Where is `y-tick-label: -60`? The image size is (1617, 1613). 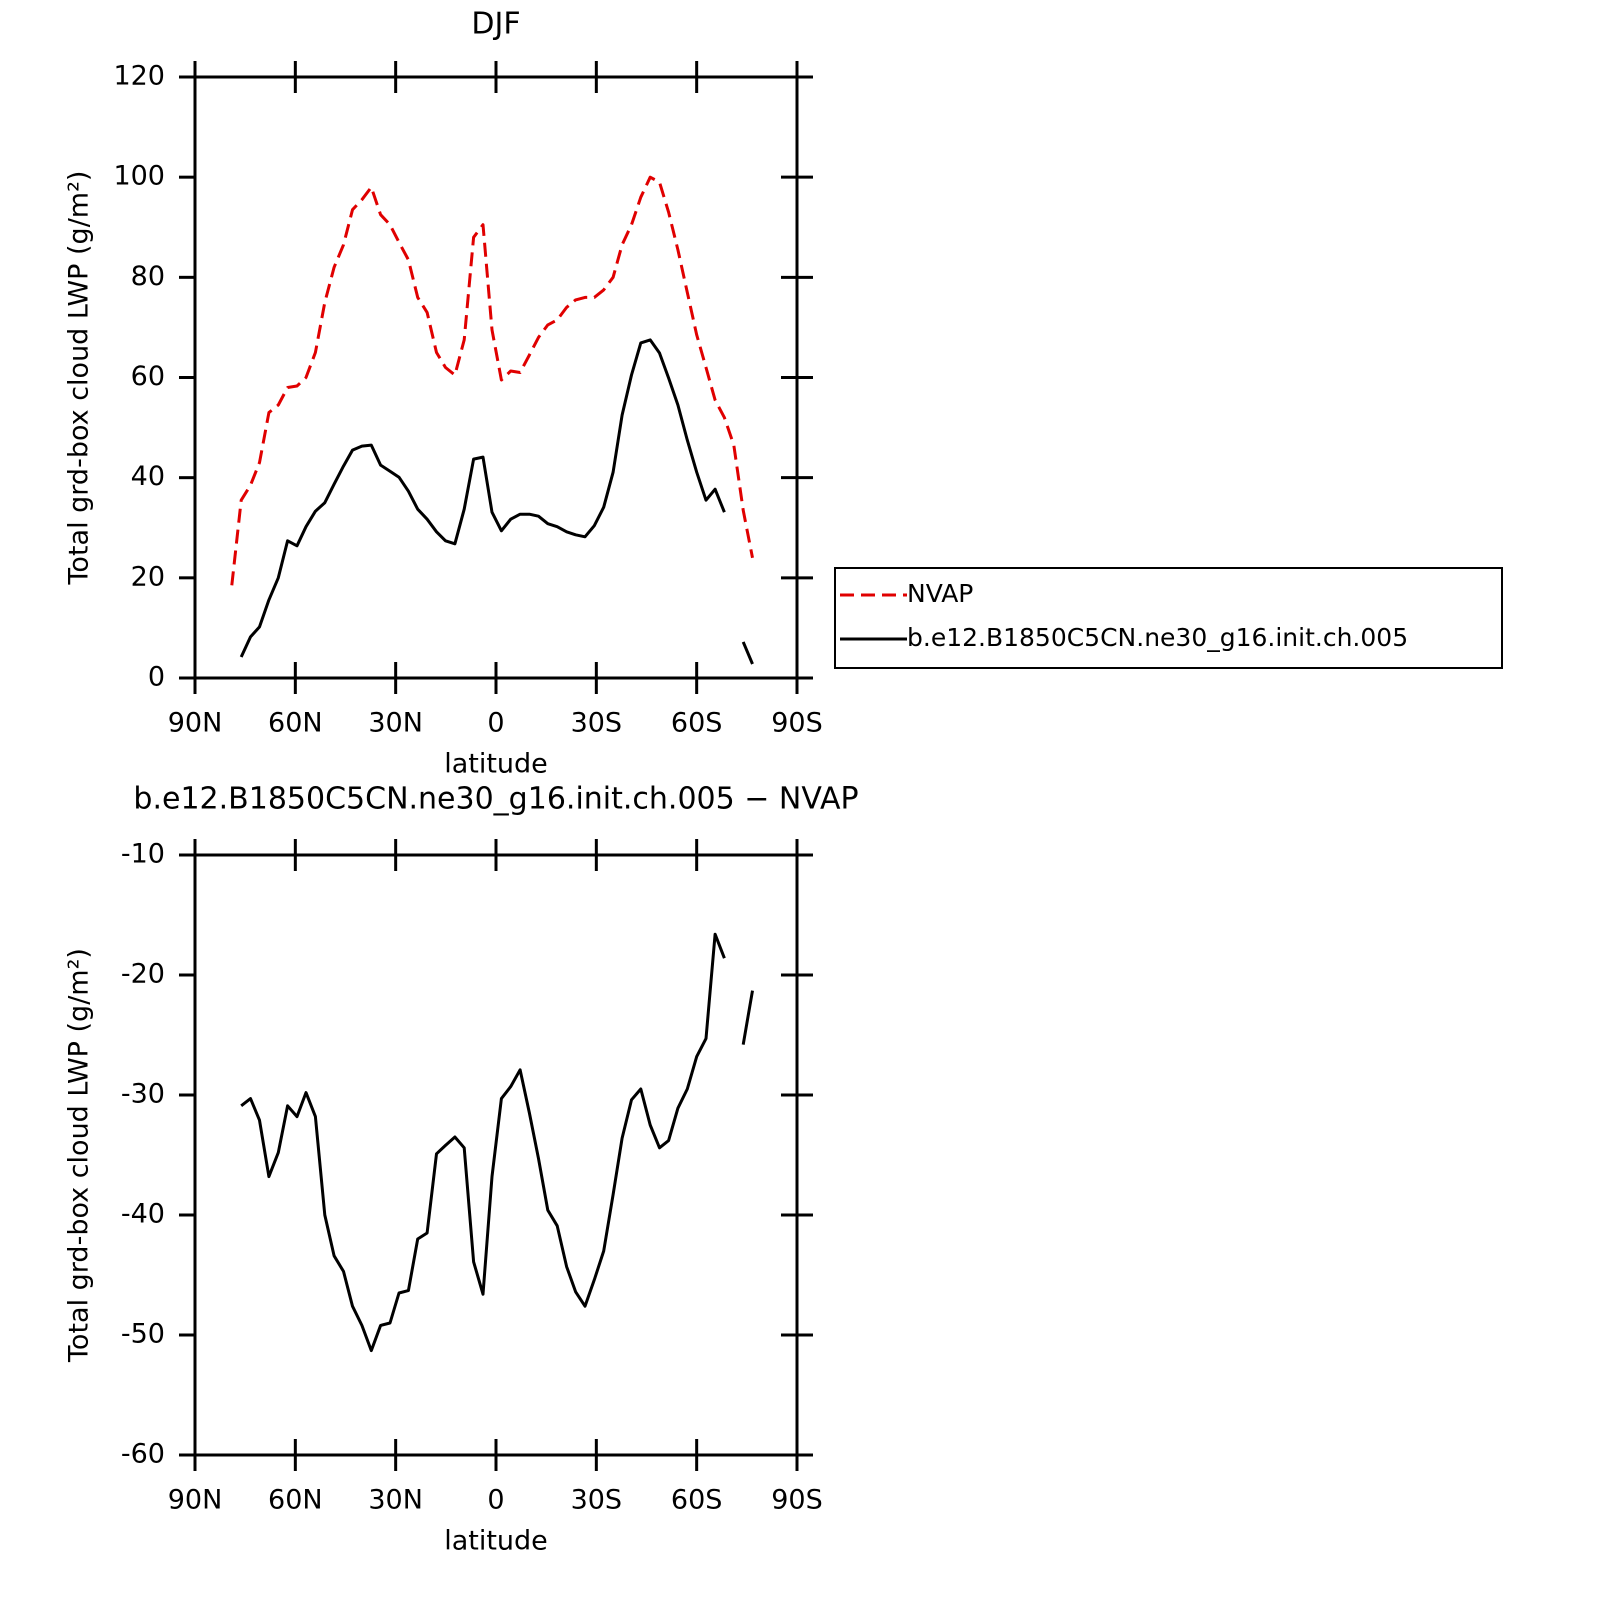 y-tick-label: -60 is located at coordinates (143, 1454).